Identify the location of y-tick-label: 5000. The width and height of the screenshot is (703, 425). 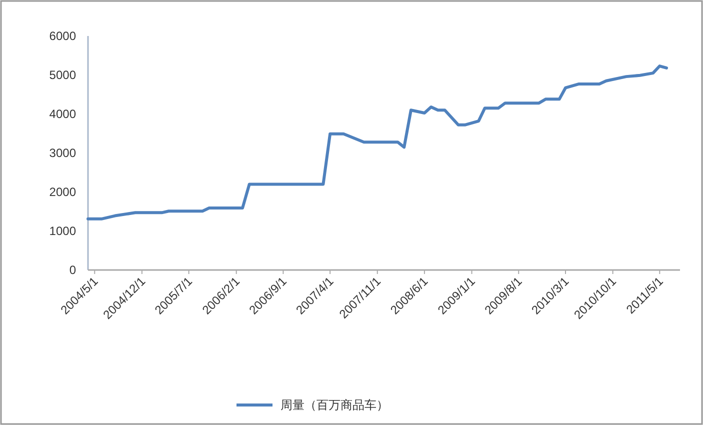
(62, 75).